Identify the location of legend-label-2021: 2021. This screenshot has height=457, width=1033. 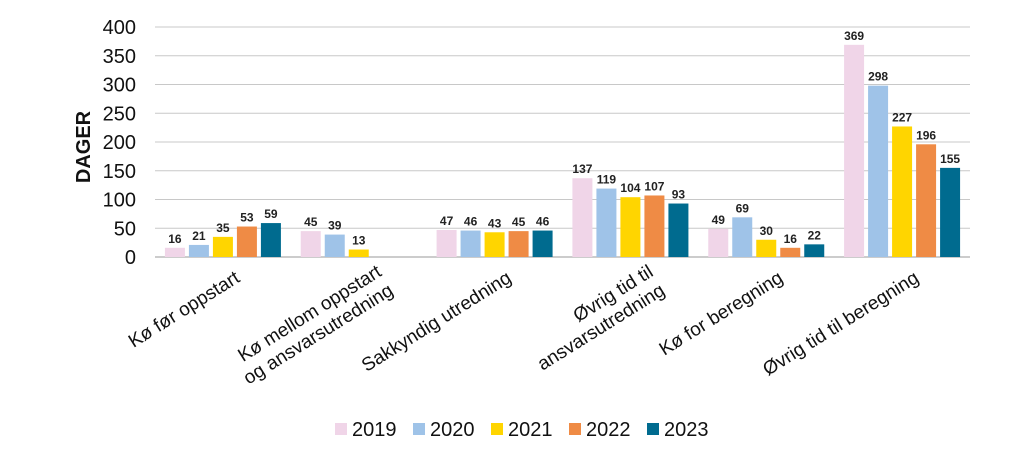
(530, 430).